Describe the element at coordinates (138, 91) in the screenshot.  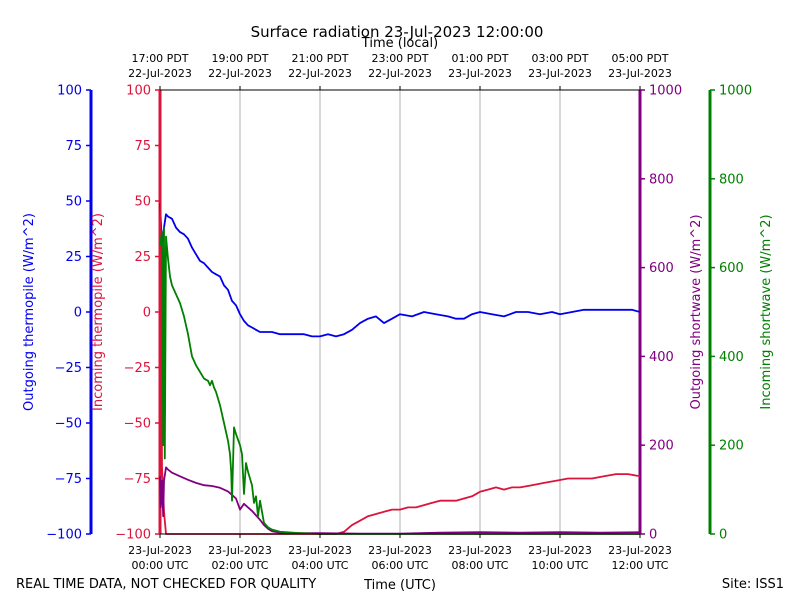
I see `incoming_thermopile-tick-label: 100` at that location.